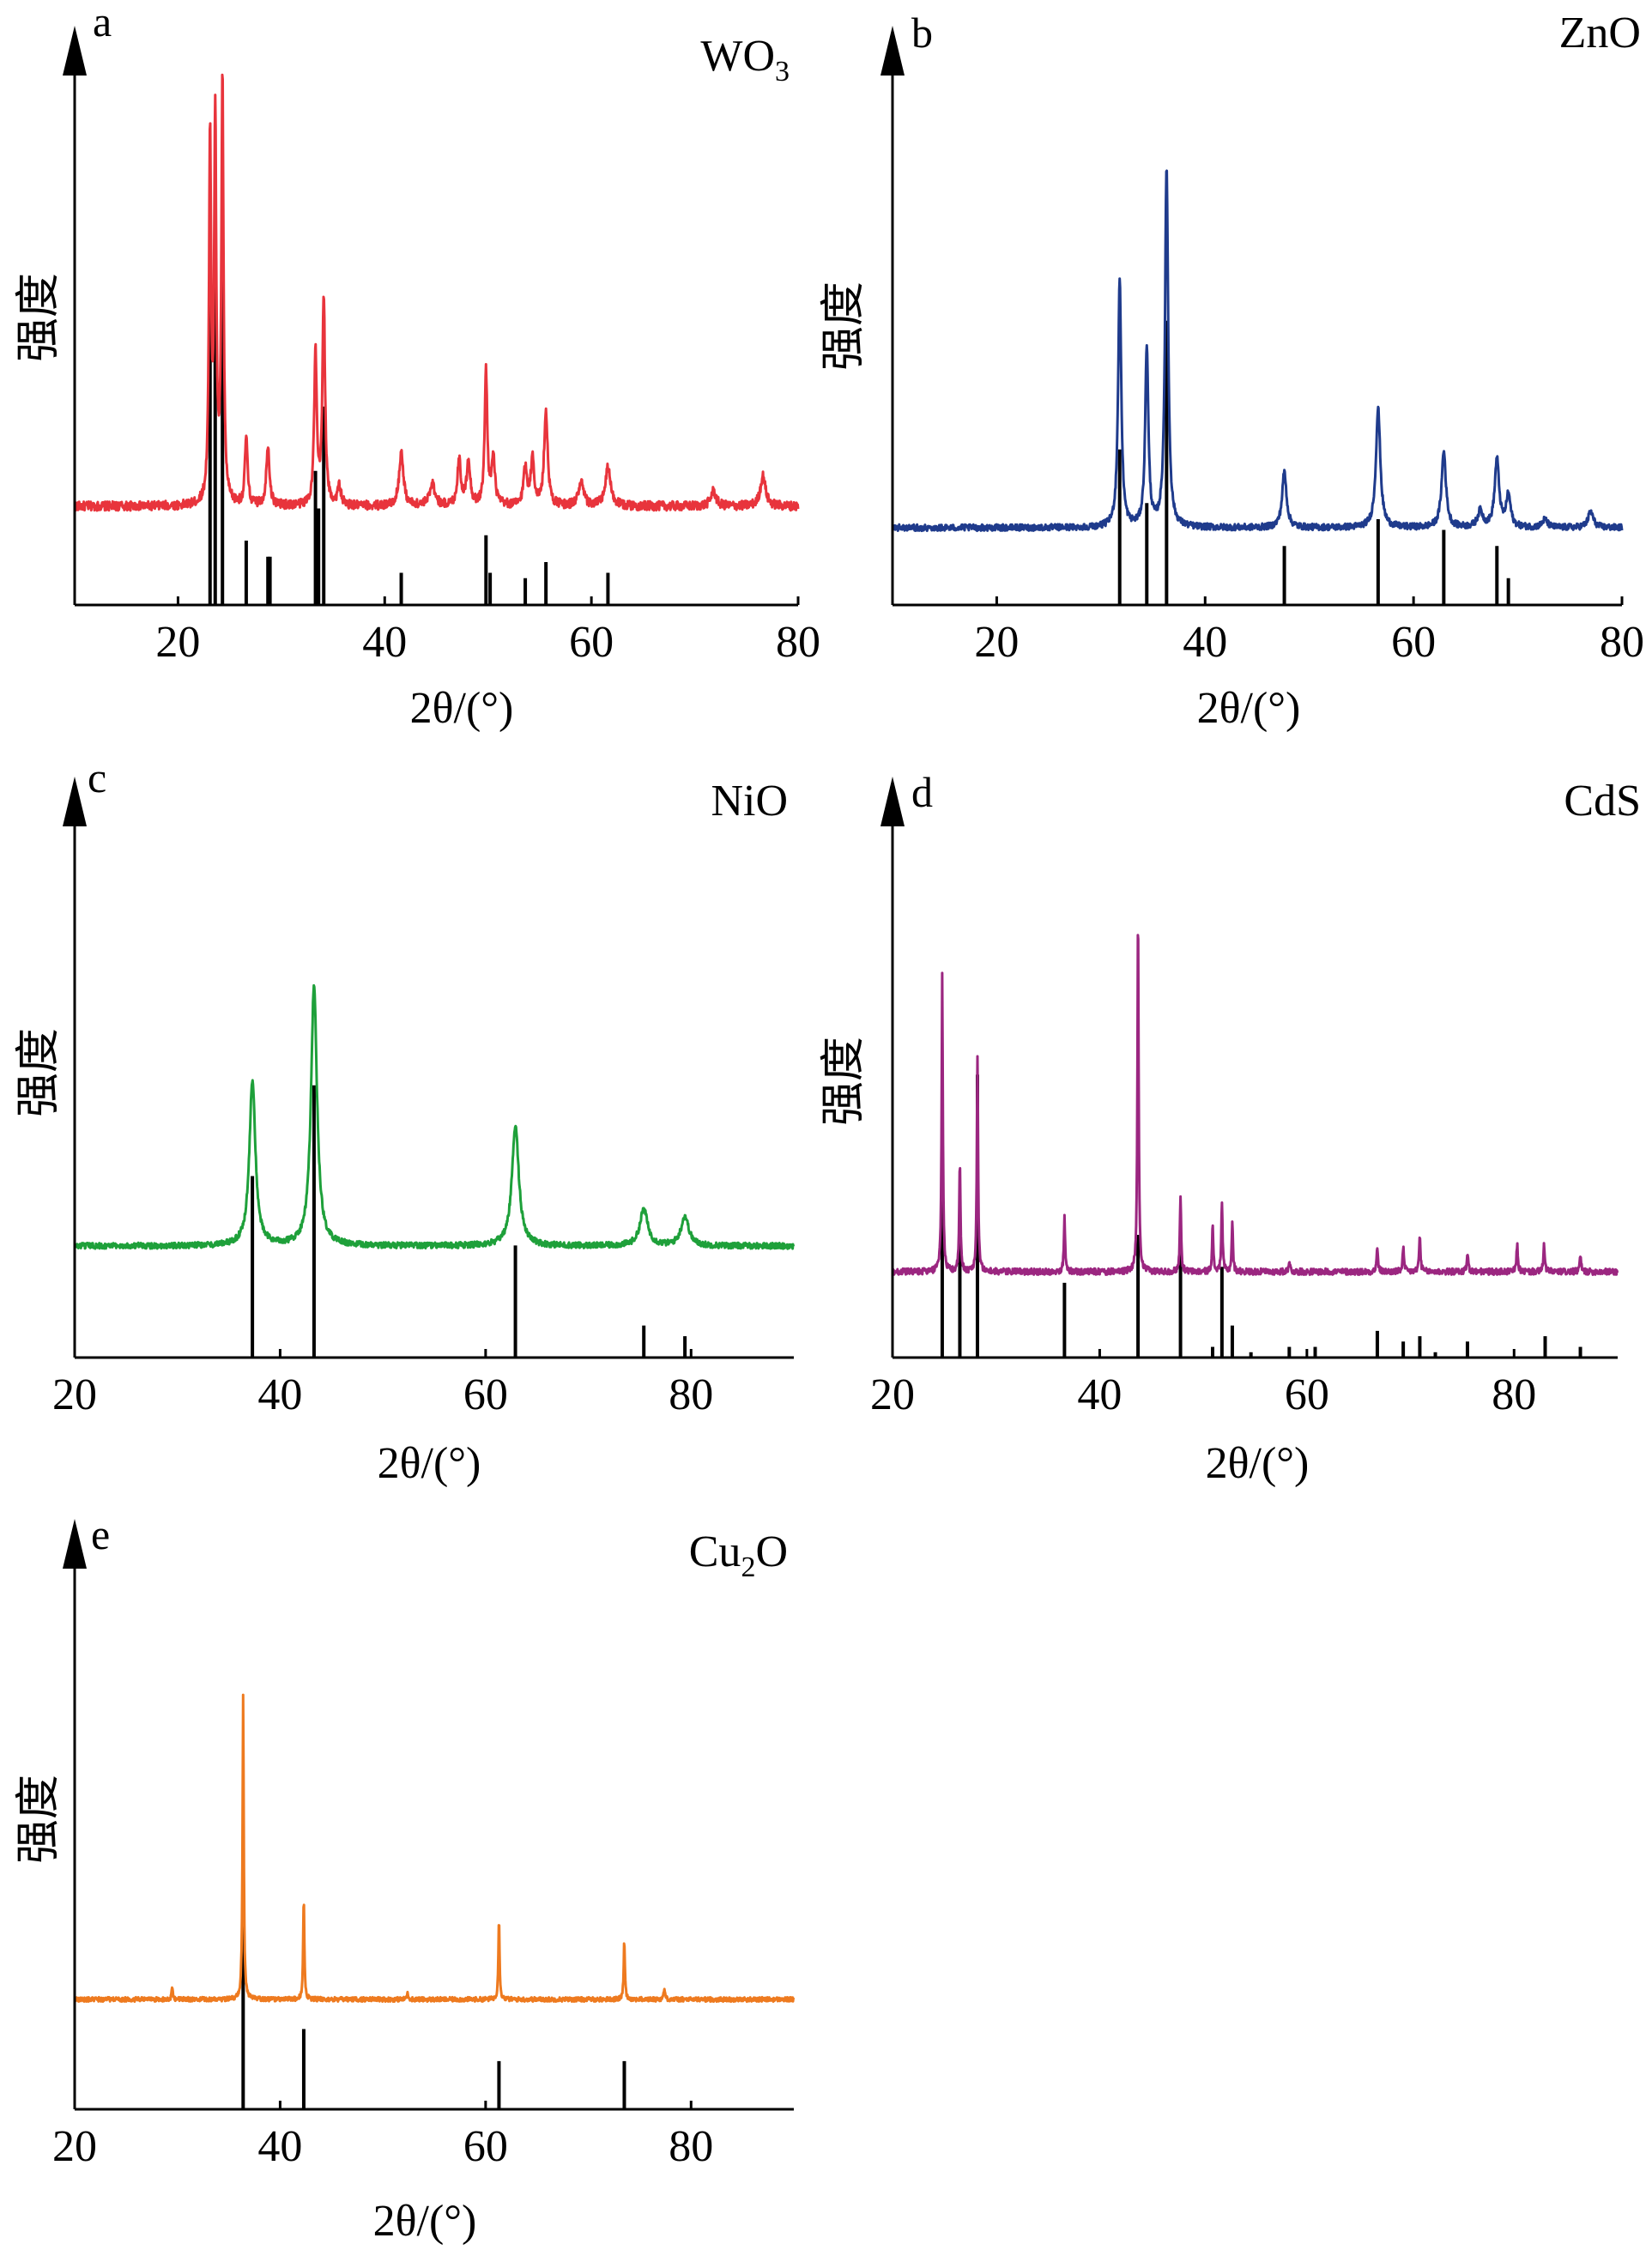 This screenshot has height=2250, width=1652. What do you see at coordinates (892, 801) in the screenshot?
I see `y-axis-arrow-d` at bounding box center [892, 801].